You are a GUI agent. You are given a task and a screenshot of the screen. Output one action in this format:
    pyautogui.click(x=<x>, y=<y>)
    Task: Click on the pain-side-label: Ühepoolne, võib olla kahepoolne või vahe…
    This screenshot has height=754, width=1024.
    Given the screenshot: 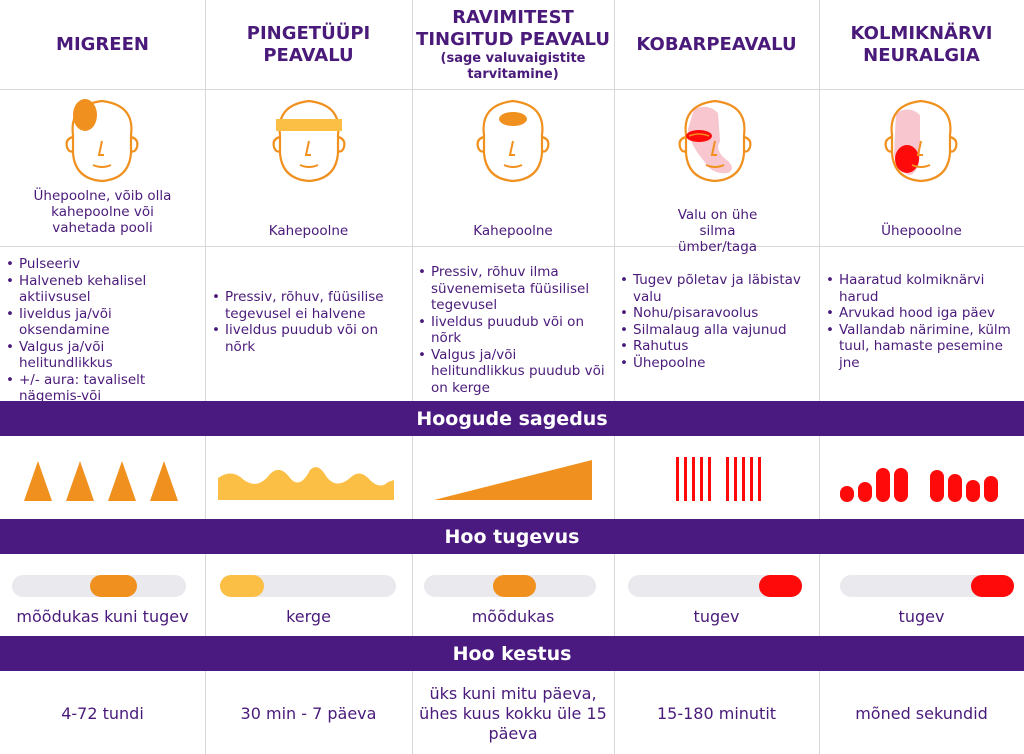 What is the action you would take?
    pyautogui.click(x=102, y=212)
    